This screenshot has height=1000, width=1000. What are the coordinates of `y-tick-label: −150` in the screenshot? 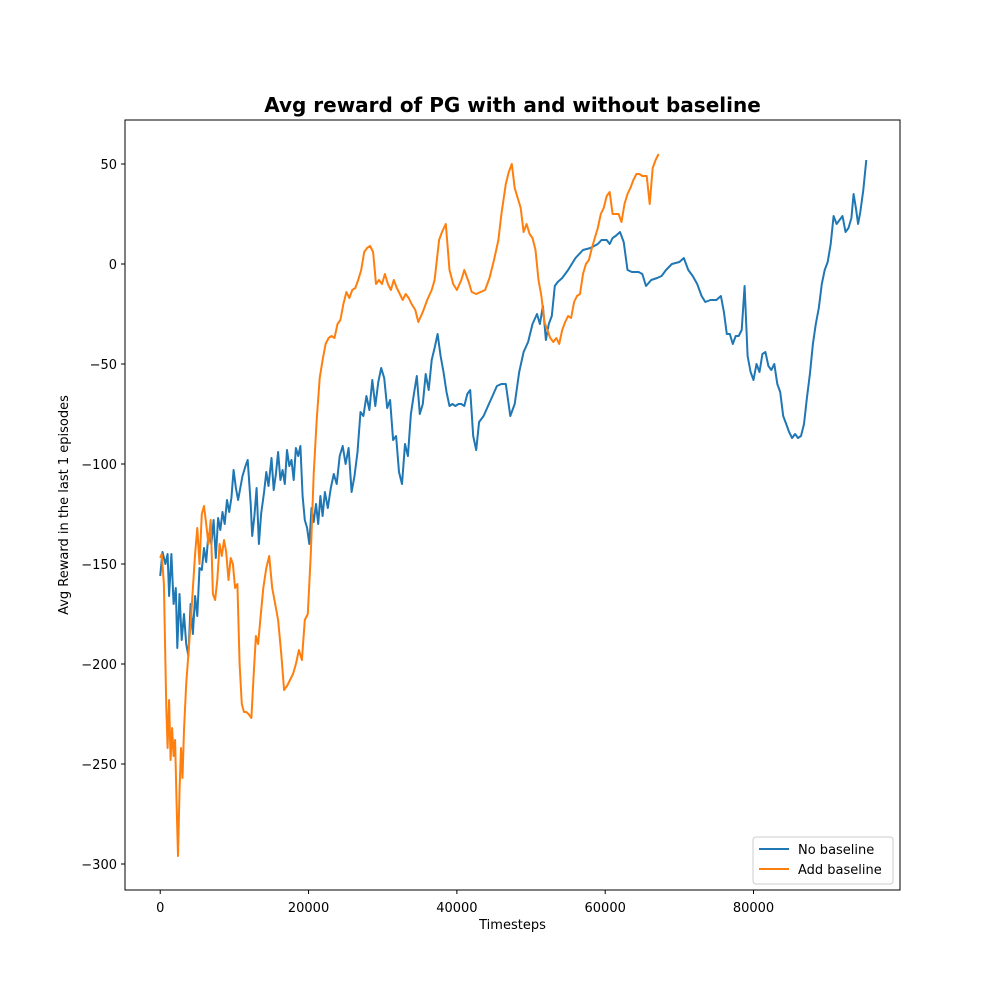 It's located at (99, 565).